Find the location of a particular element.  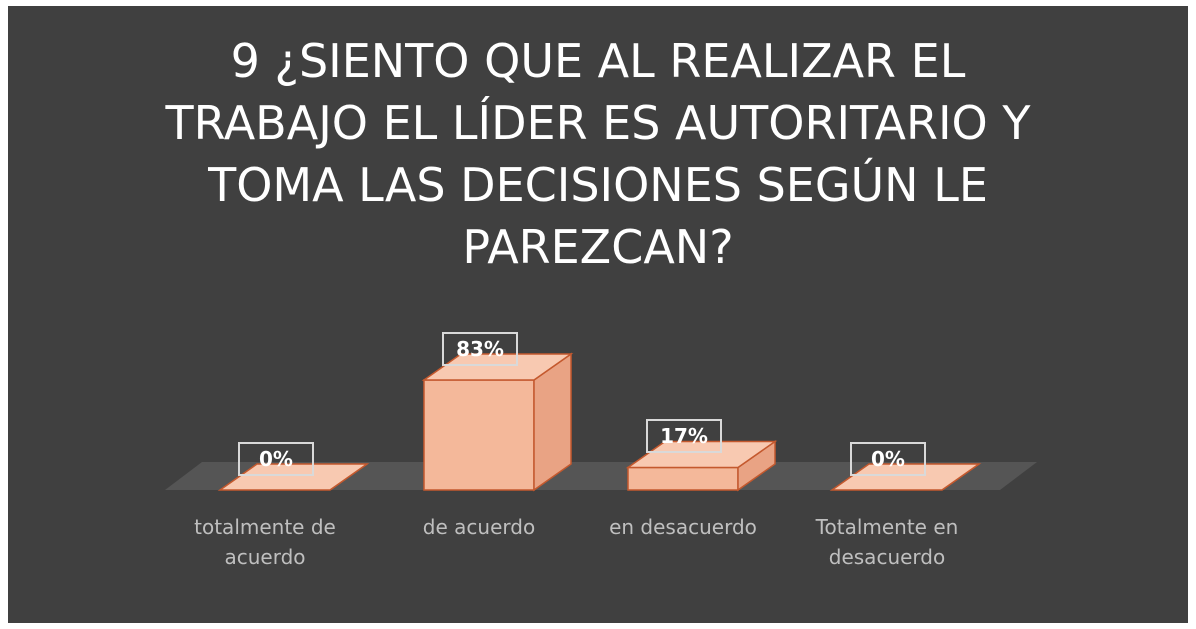

value-label: 17% is located at coordinates (684, 436).